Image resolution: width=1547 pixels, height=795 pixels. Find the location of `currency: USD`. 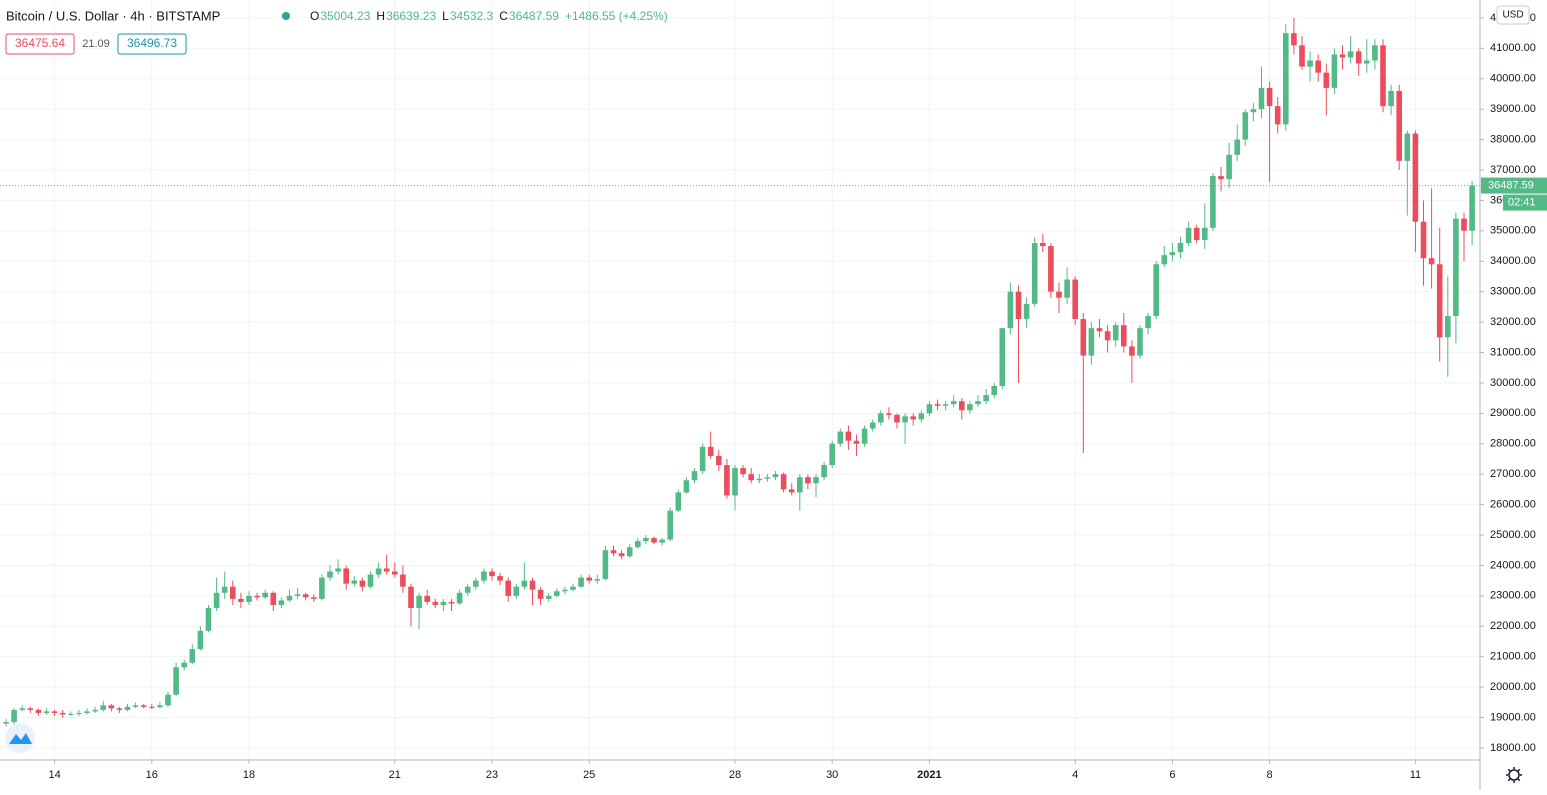

currency: USD is located at coordinates (1512, 15).